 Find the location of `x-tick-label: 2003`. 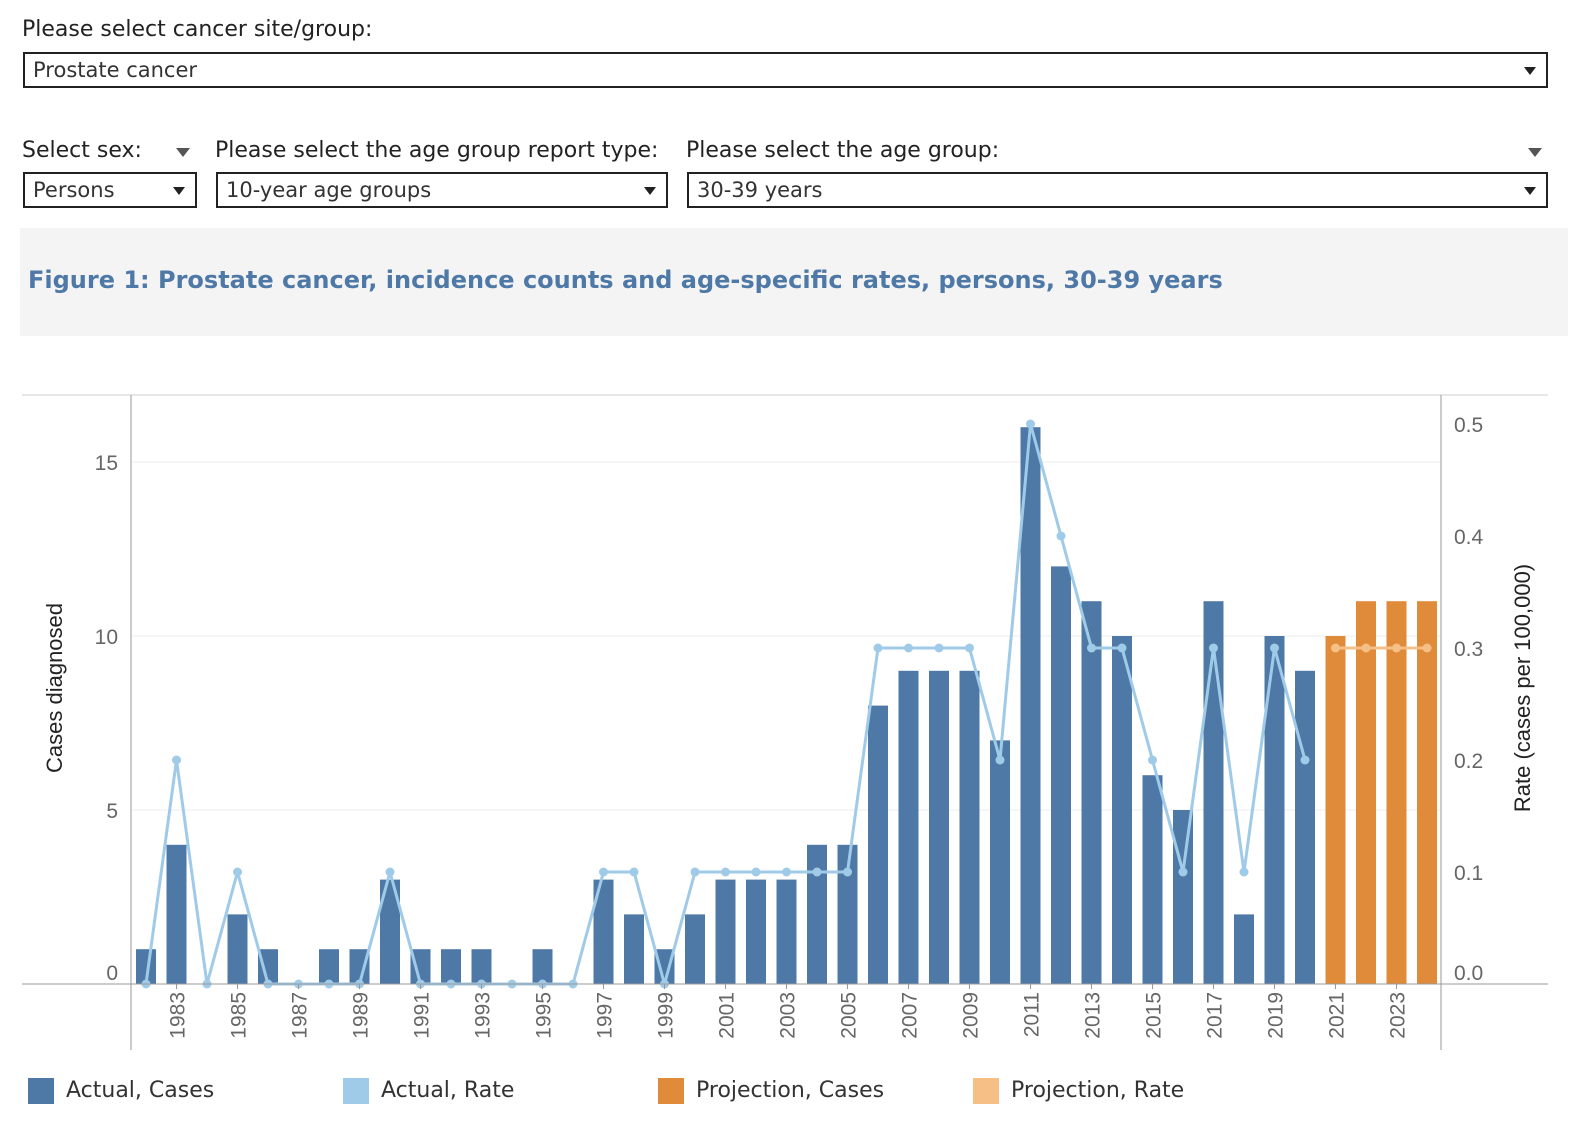

x-tick-label: 2003 is located at coordinates (788, 1015).